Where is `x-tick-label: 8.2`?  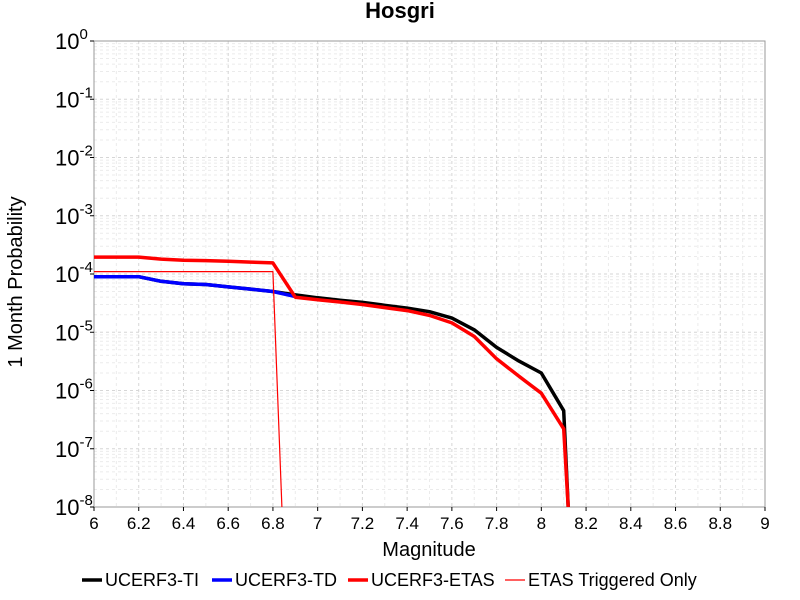 x-tick-label: 8.2 is located at coordinates (586, 523).